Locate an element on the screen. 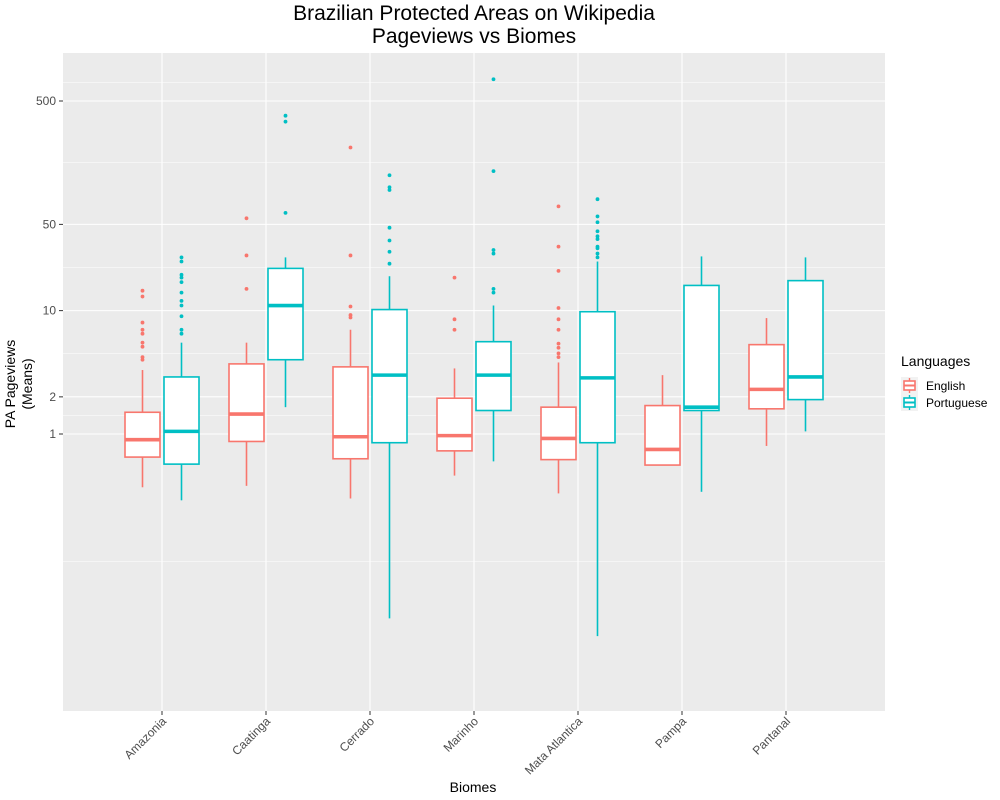 The image size is (1000, 800). box-portuguese-cerrado is located at coordinates (389, 396).